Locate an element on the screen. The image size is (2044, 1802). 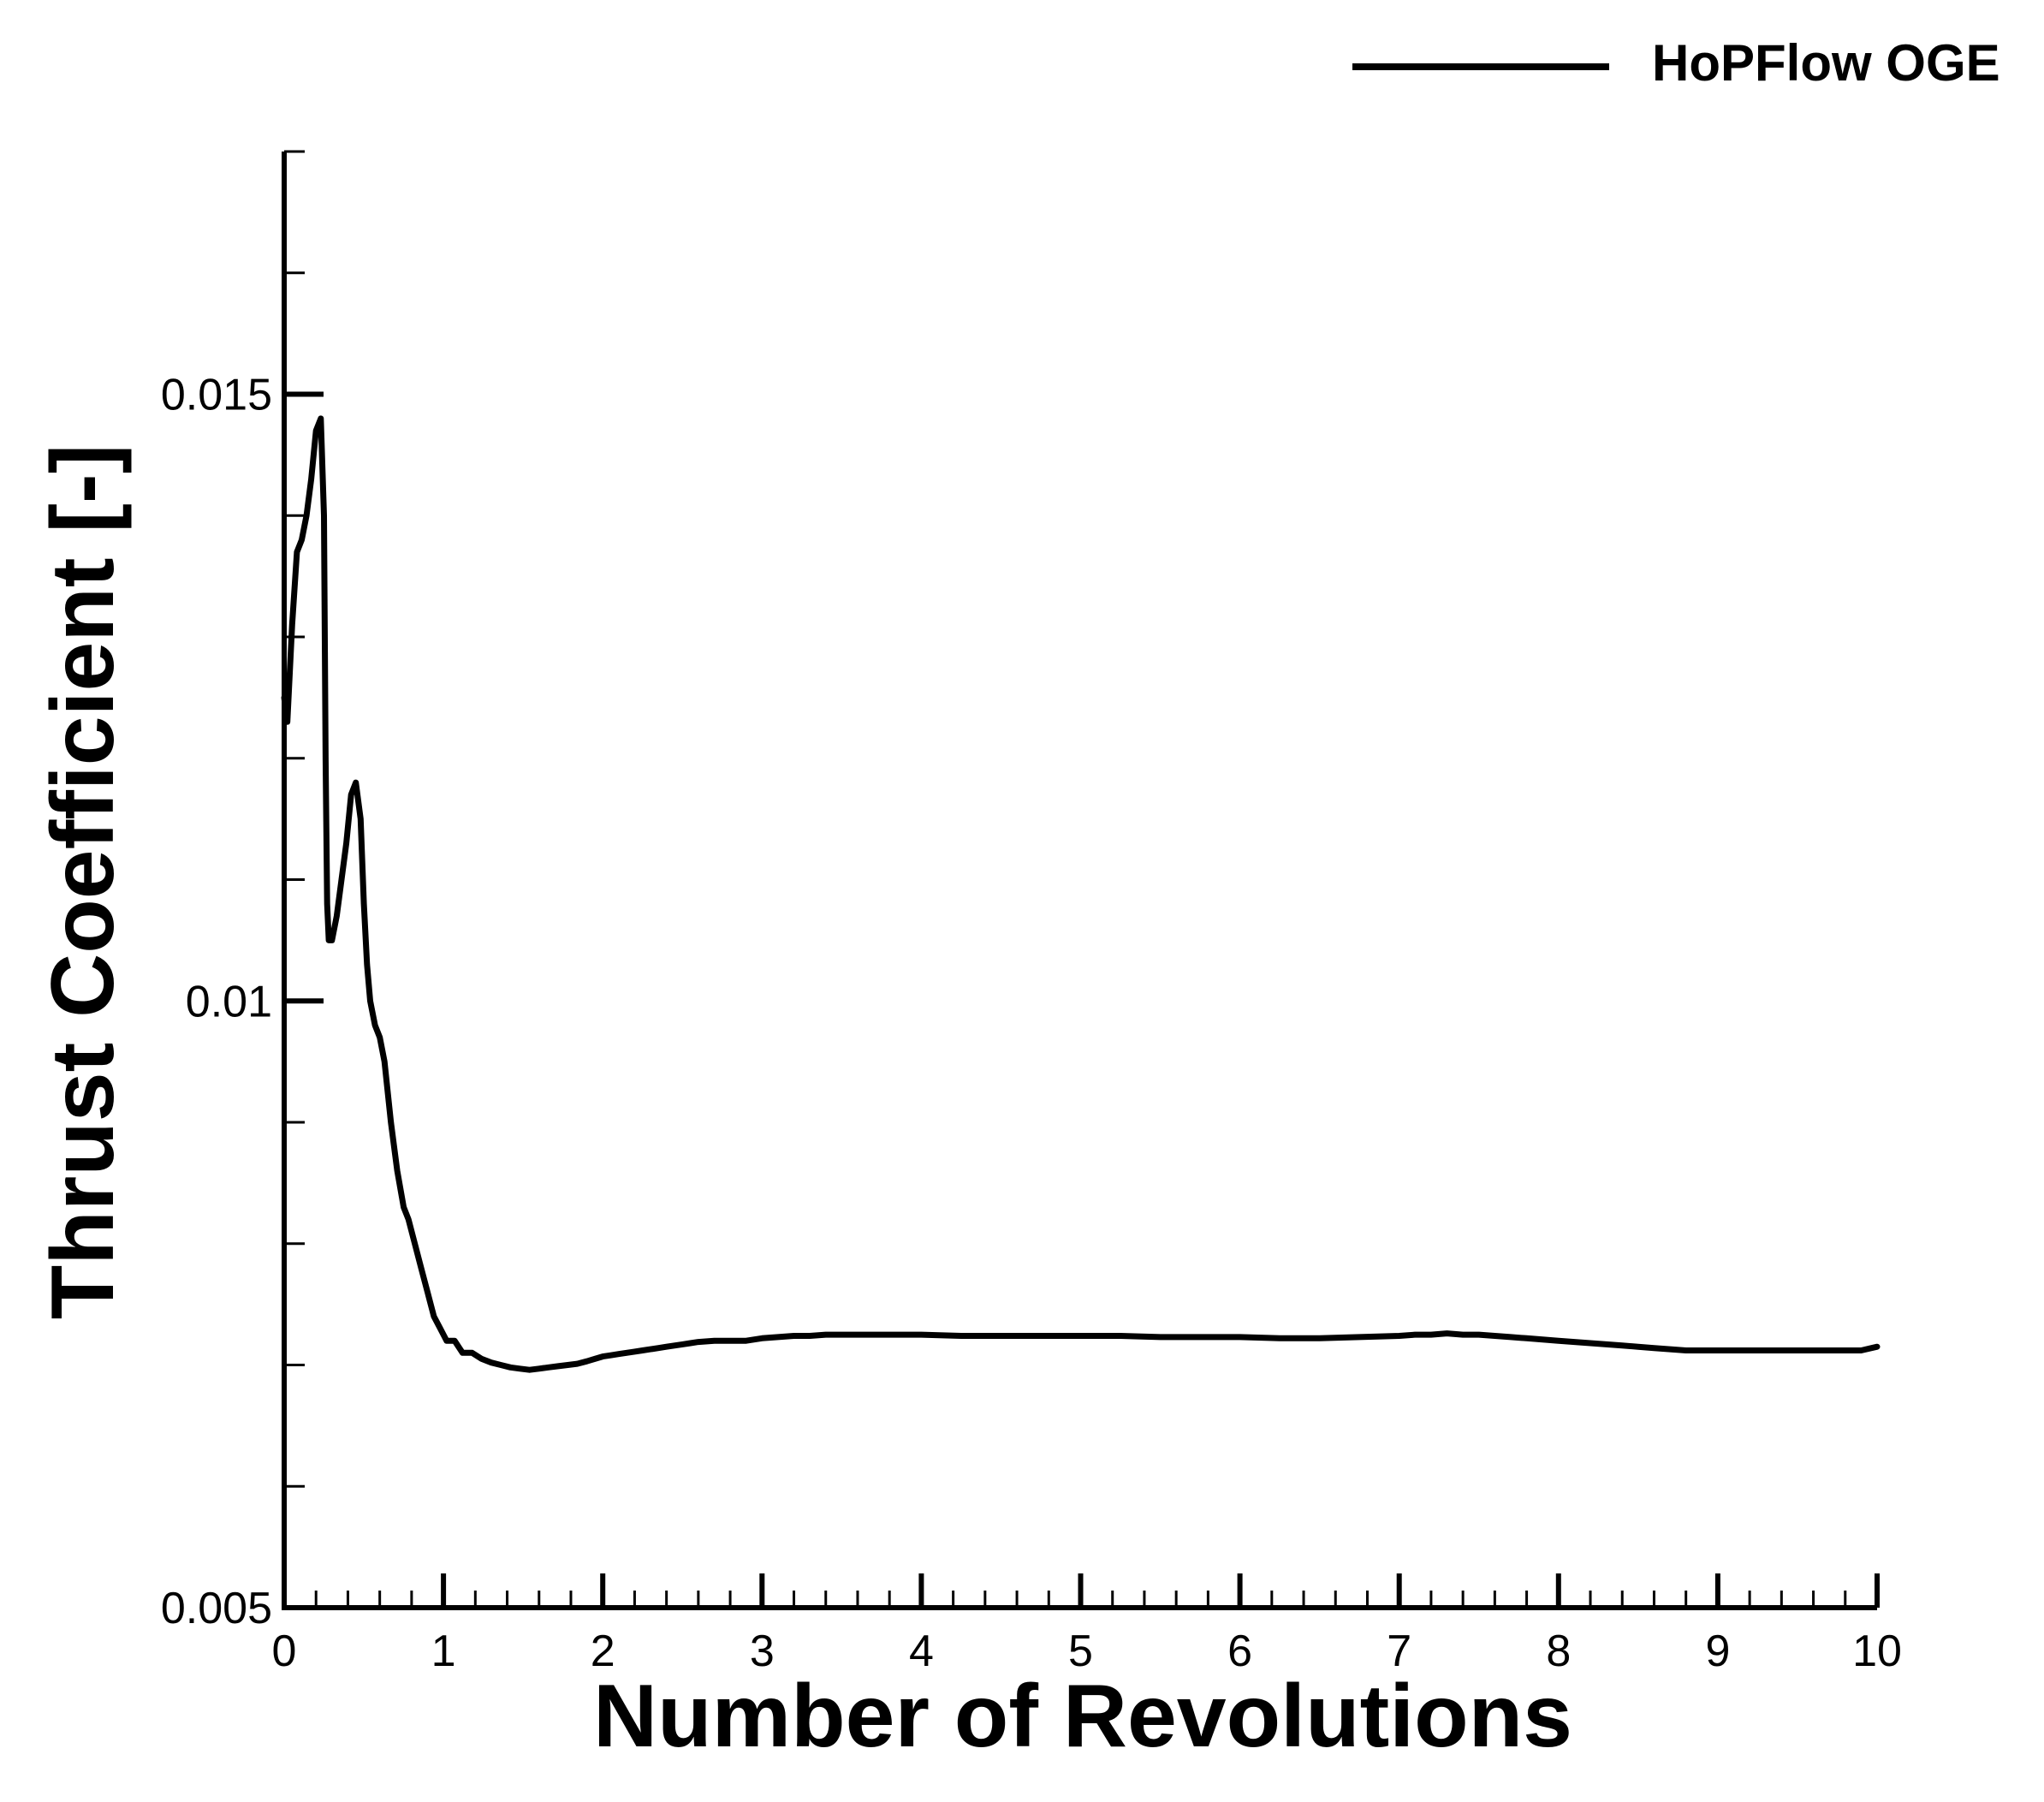
x-tick-label: 10 is located at coordinates (1877, 1651).